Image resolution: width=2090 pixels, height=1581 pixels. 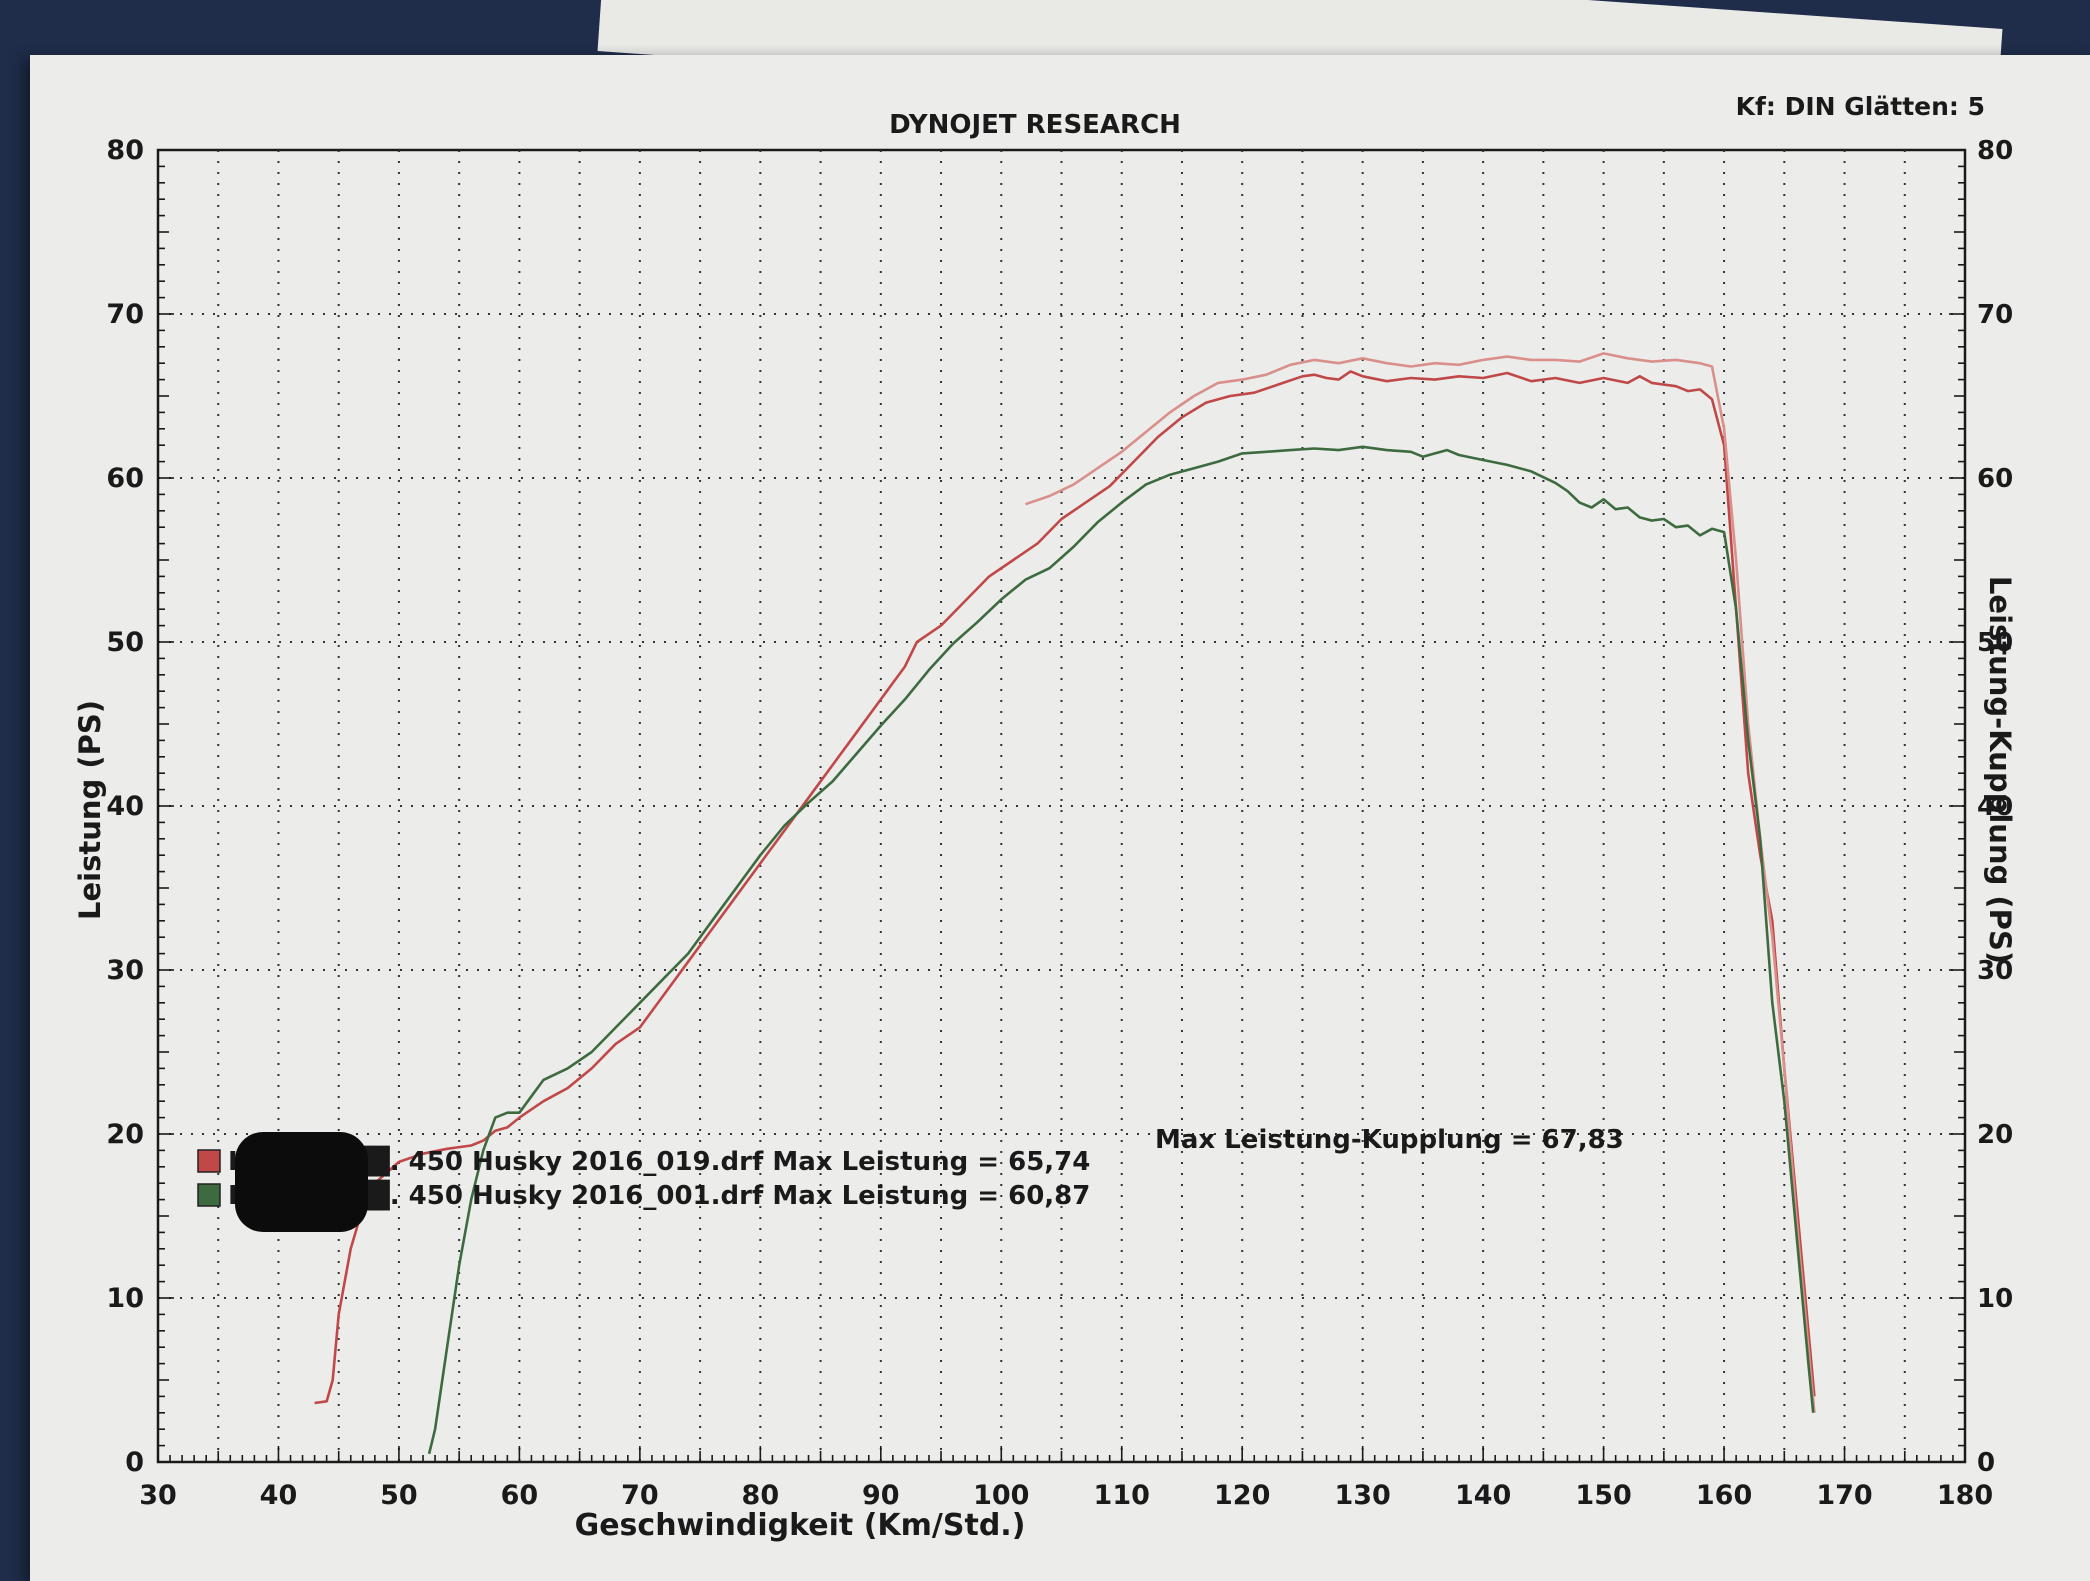 What do you see at coordinates (1995, 1135) in the screenshot?
I see `y2-tick-label: 20` at bounding box center [1995, 1135].